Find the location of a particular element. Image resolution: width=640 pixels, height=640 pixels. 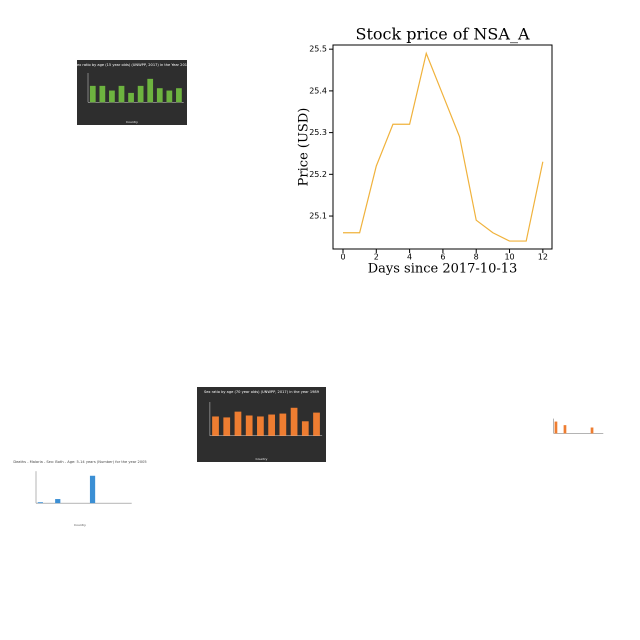

x-tick-label: 2 is located at coordinates (376, 257).